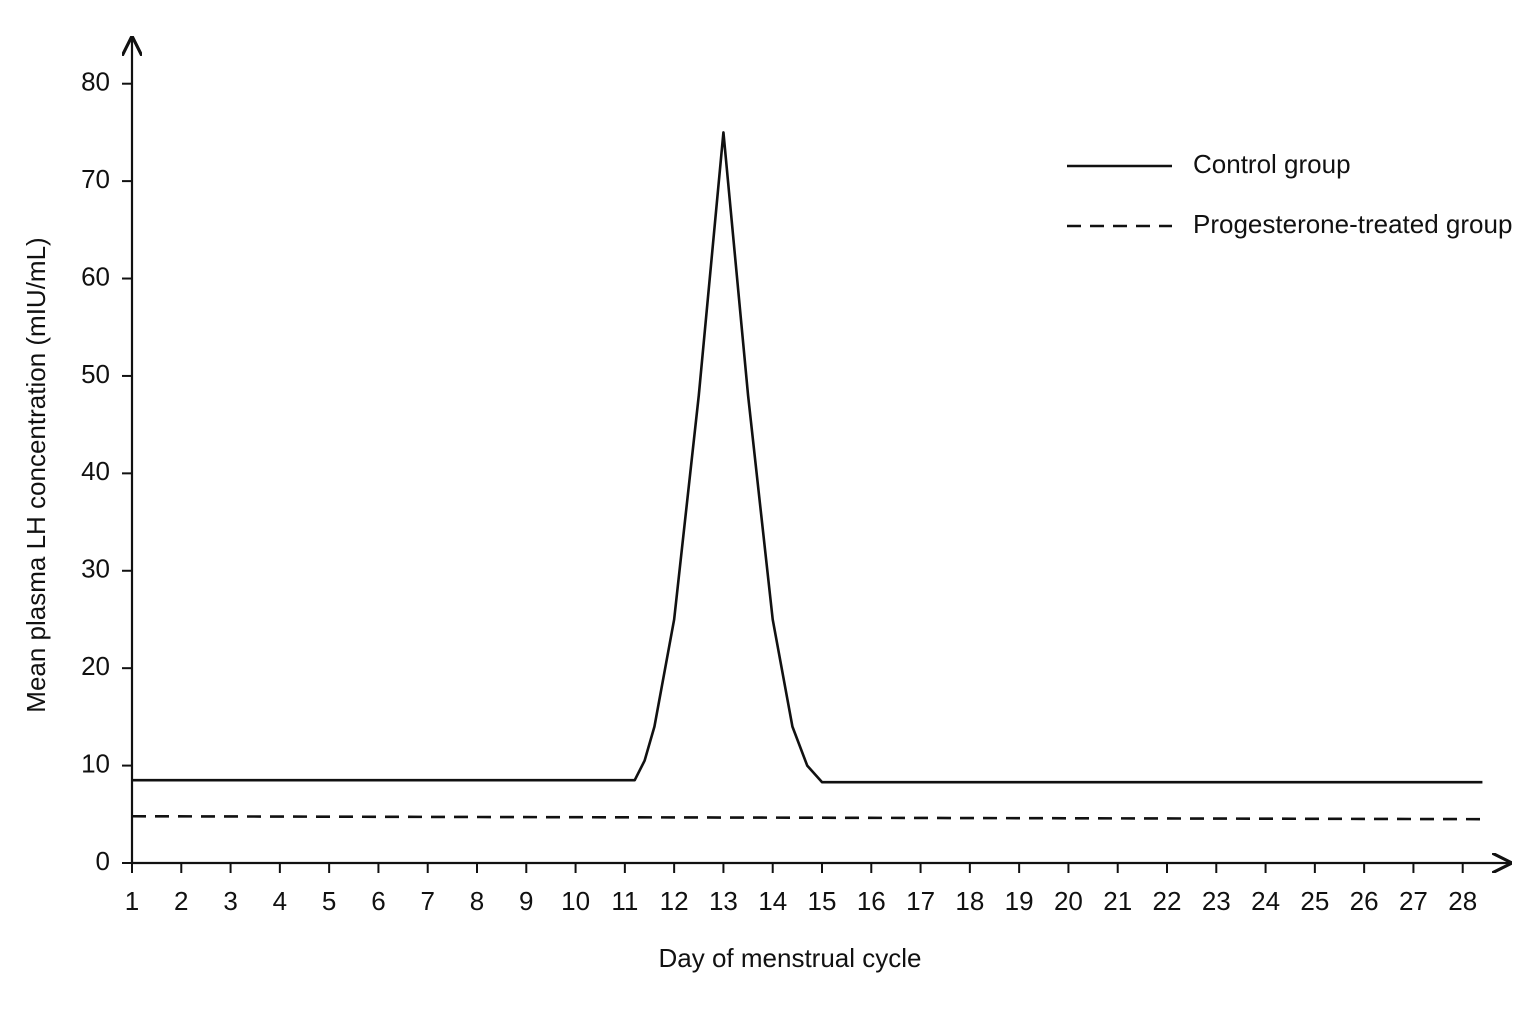  What do you see at coordinates (95, 276) in the screenshot?
I see `y-tick-label: 60` at bounding box center [95, 276].